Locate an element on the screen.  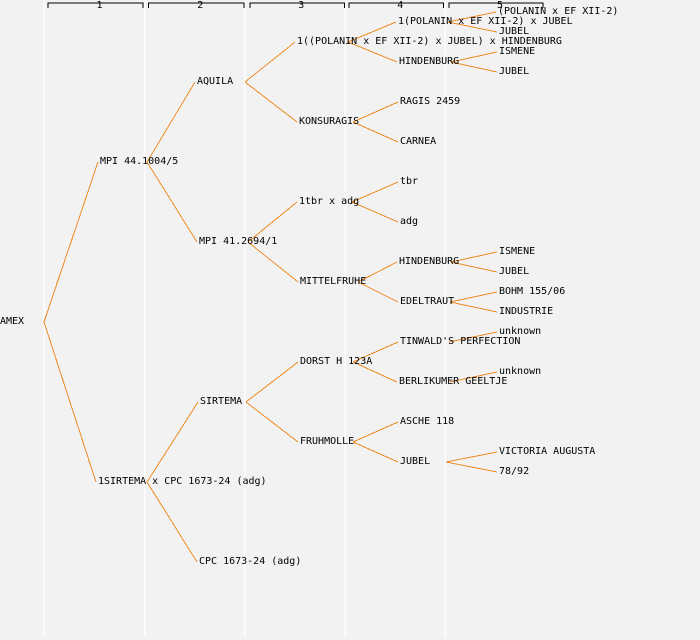
tree-node-label: MPI 44.1004/5 is located at coordinates (139, 161).